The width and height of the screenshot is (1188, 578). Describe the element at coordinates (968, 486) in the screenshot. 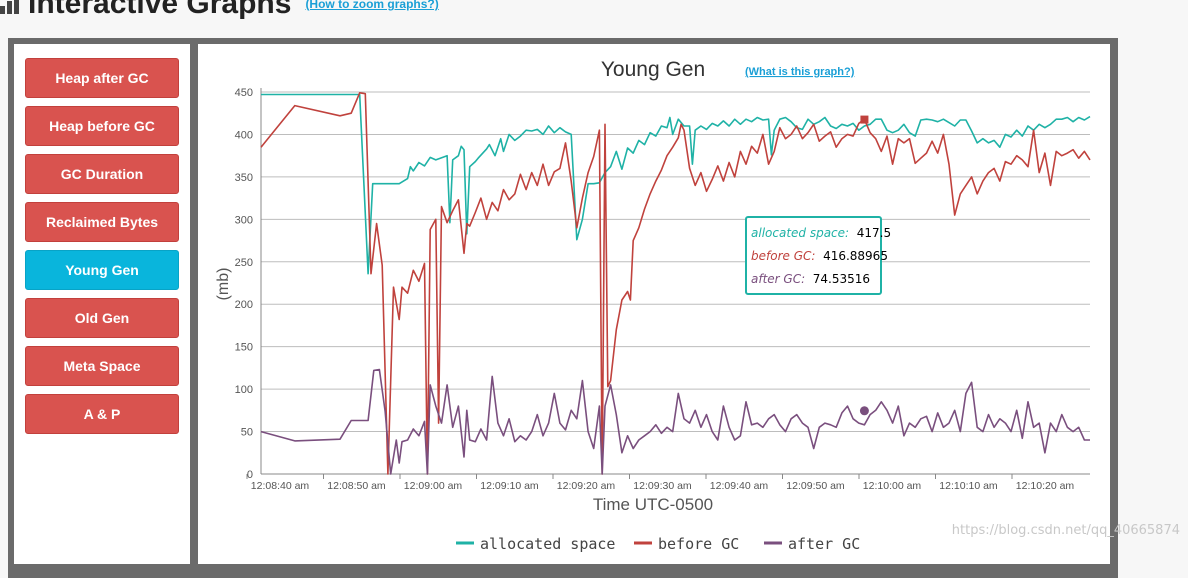

I see `x-tick-label: 12:10:10 am` at that location.